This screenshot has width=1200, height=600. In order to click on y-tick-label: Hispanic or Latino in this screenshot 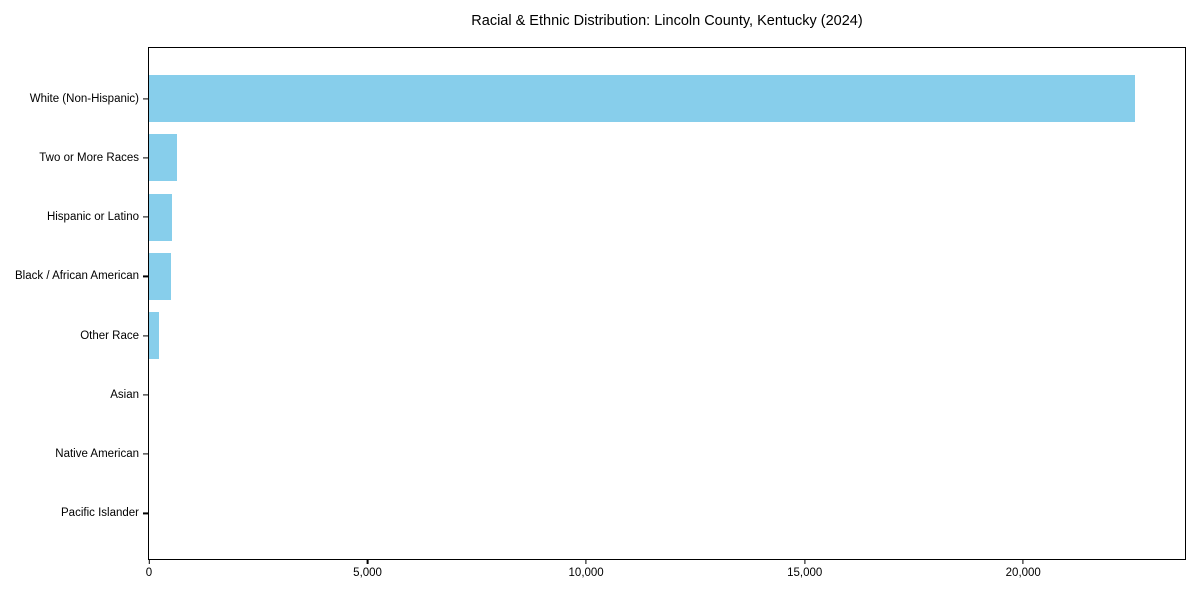, I will do `click(92, 217)`.